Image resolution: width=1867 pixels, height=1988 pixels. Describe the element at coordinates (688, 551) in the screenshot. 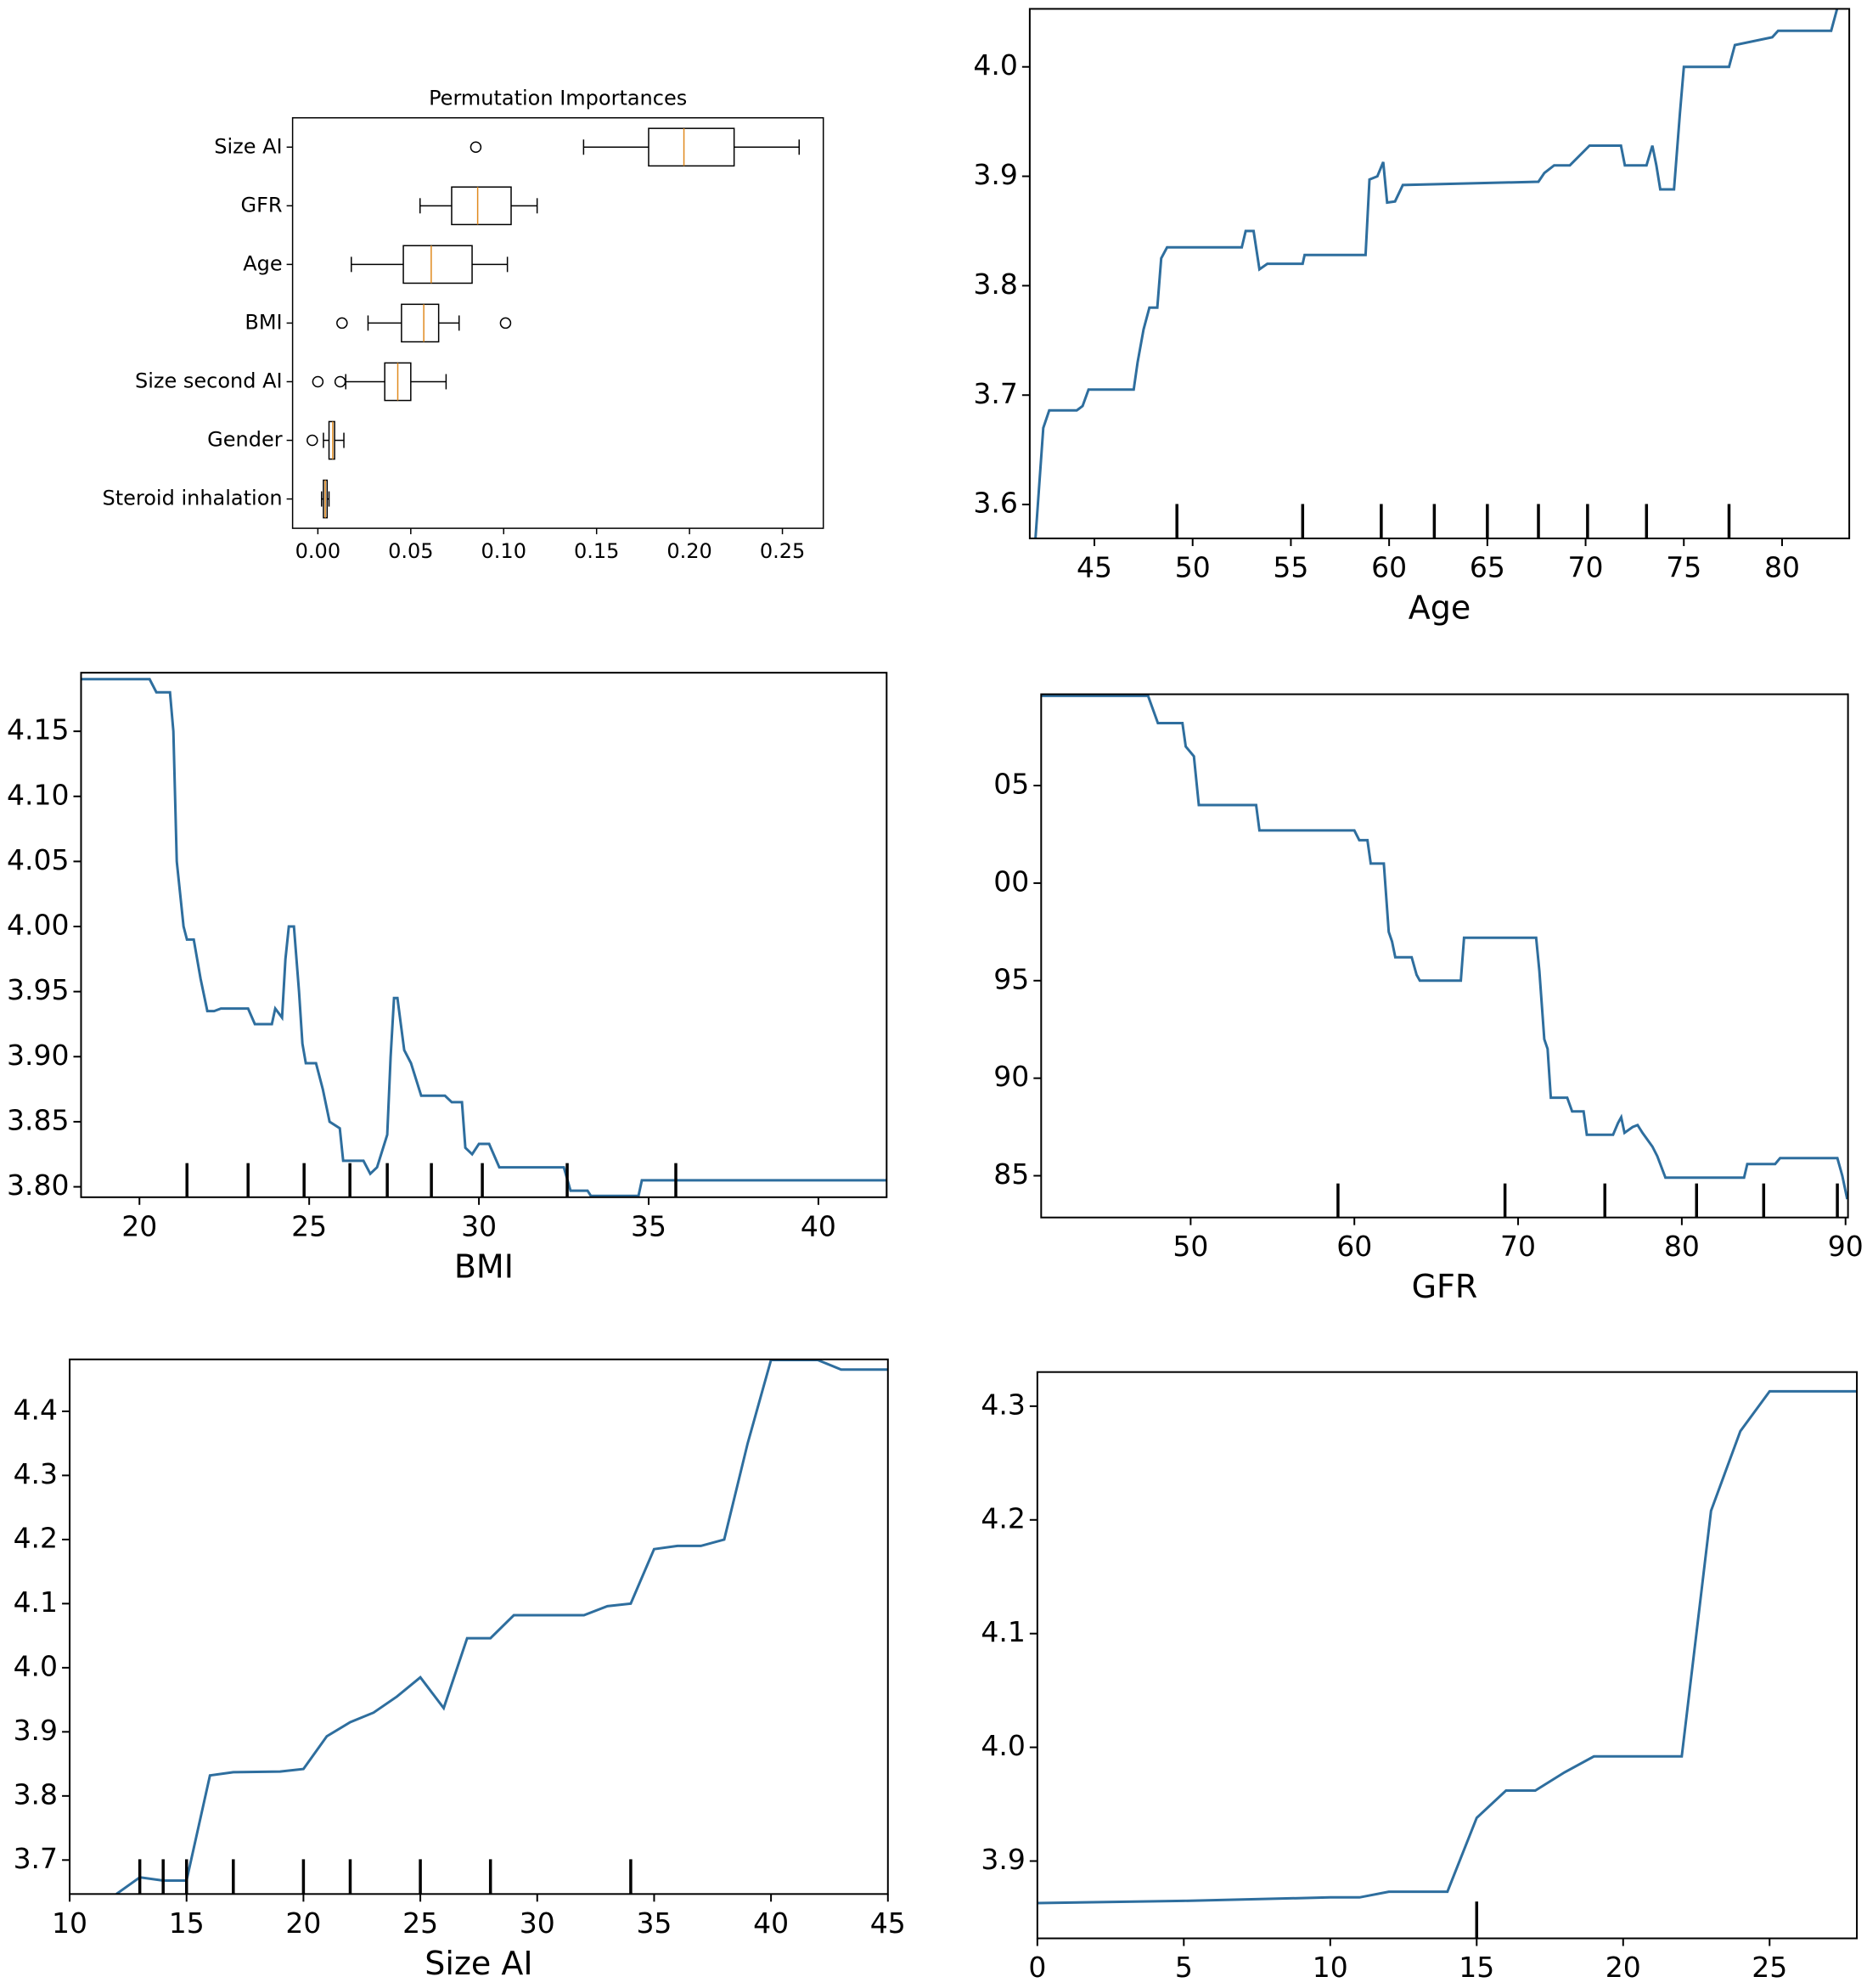

I see `x-tick-label: 0.20` at that location.